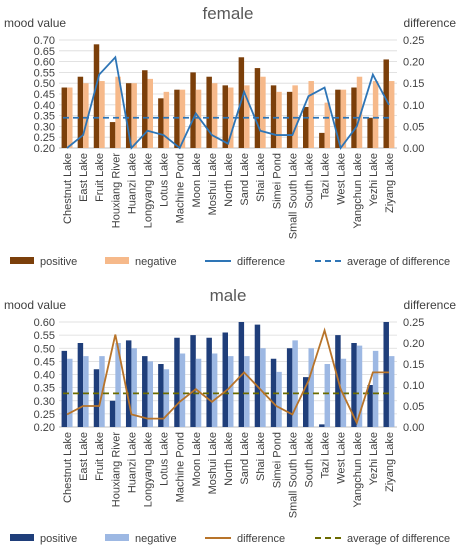 Image resolution: width=460 pixels, height=555 pixels. What do you see at coordinates (44, 428) in the screenshot?
I see `y-tick-label: 0.20` at bounding box center [44, 428].